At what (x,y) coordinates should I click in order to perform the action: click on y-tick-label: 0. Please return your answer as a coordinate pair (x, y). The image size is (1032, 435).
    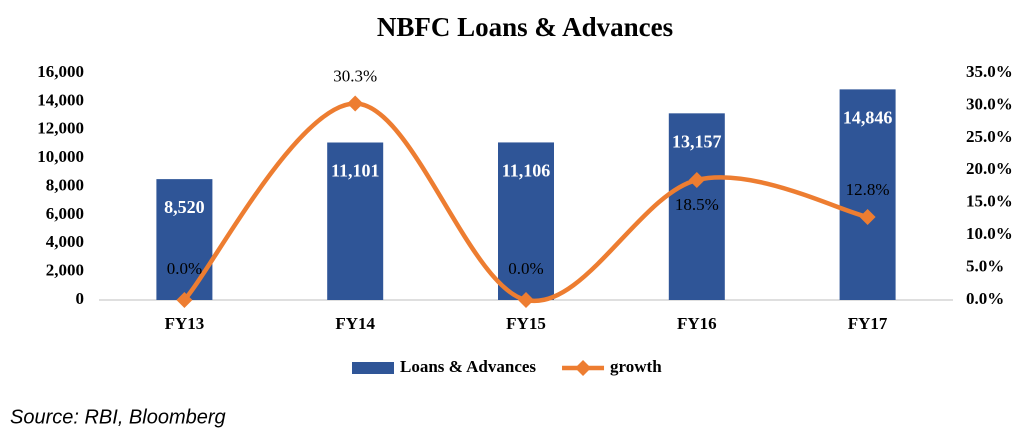
    Looking at the image, I should click on (80, 298).